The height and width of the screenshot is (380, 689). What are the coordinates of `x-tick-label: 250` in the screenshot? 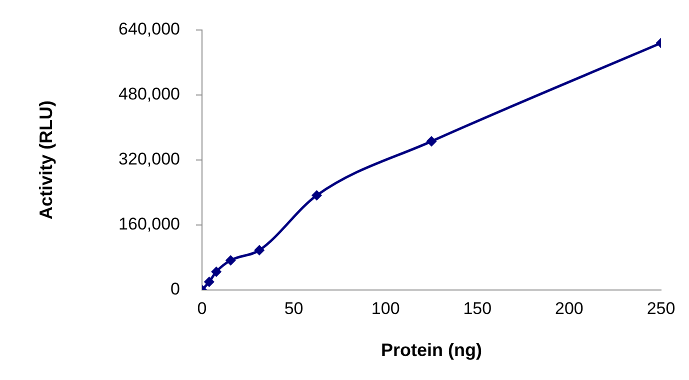 It's located at (661, 308).